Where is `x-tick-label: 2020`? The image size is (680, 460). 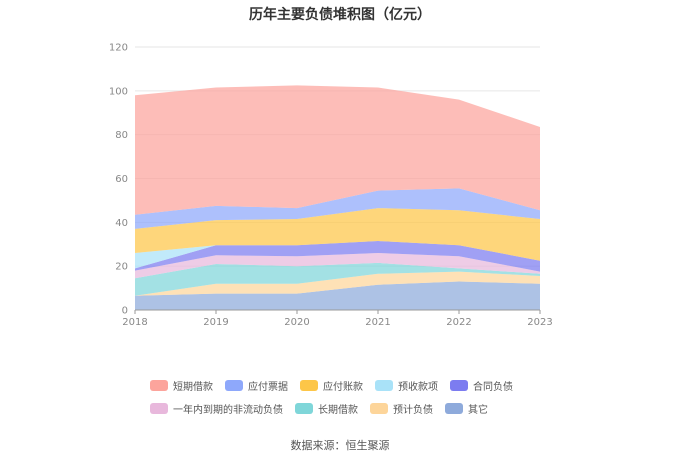 x-tick-label: 2020 is located at coordinates (296, 322).